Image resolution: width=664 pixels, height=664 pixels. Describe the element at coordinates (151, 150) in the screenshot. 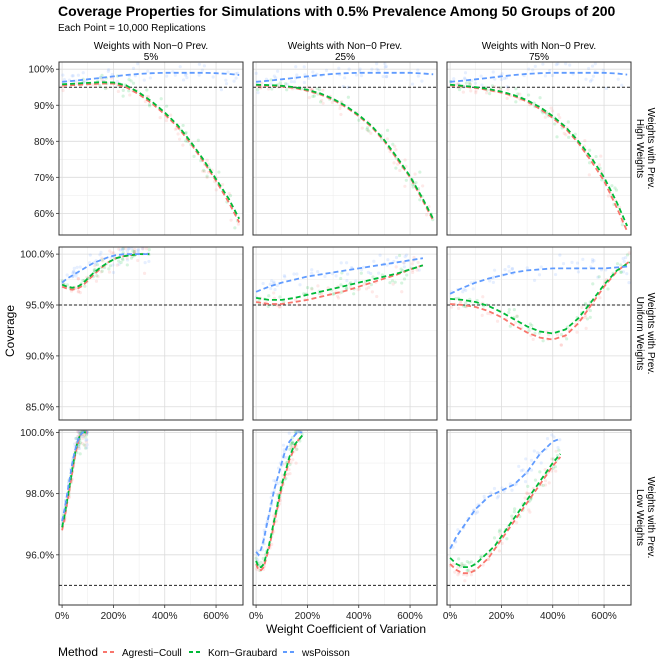

I see `series-line-korn-graubard` at that location.